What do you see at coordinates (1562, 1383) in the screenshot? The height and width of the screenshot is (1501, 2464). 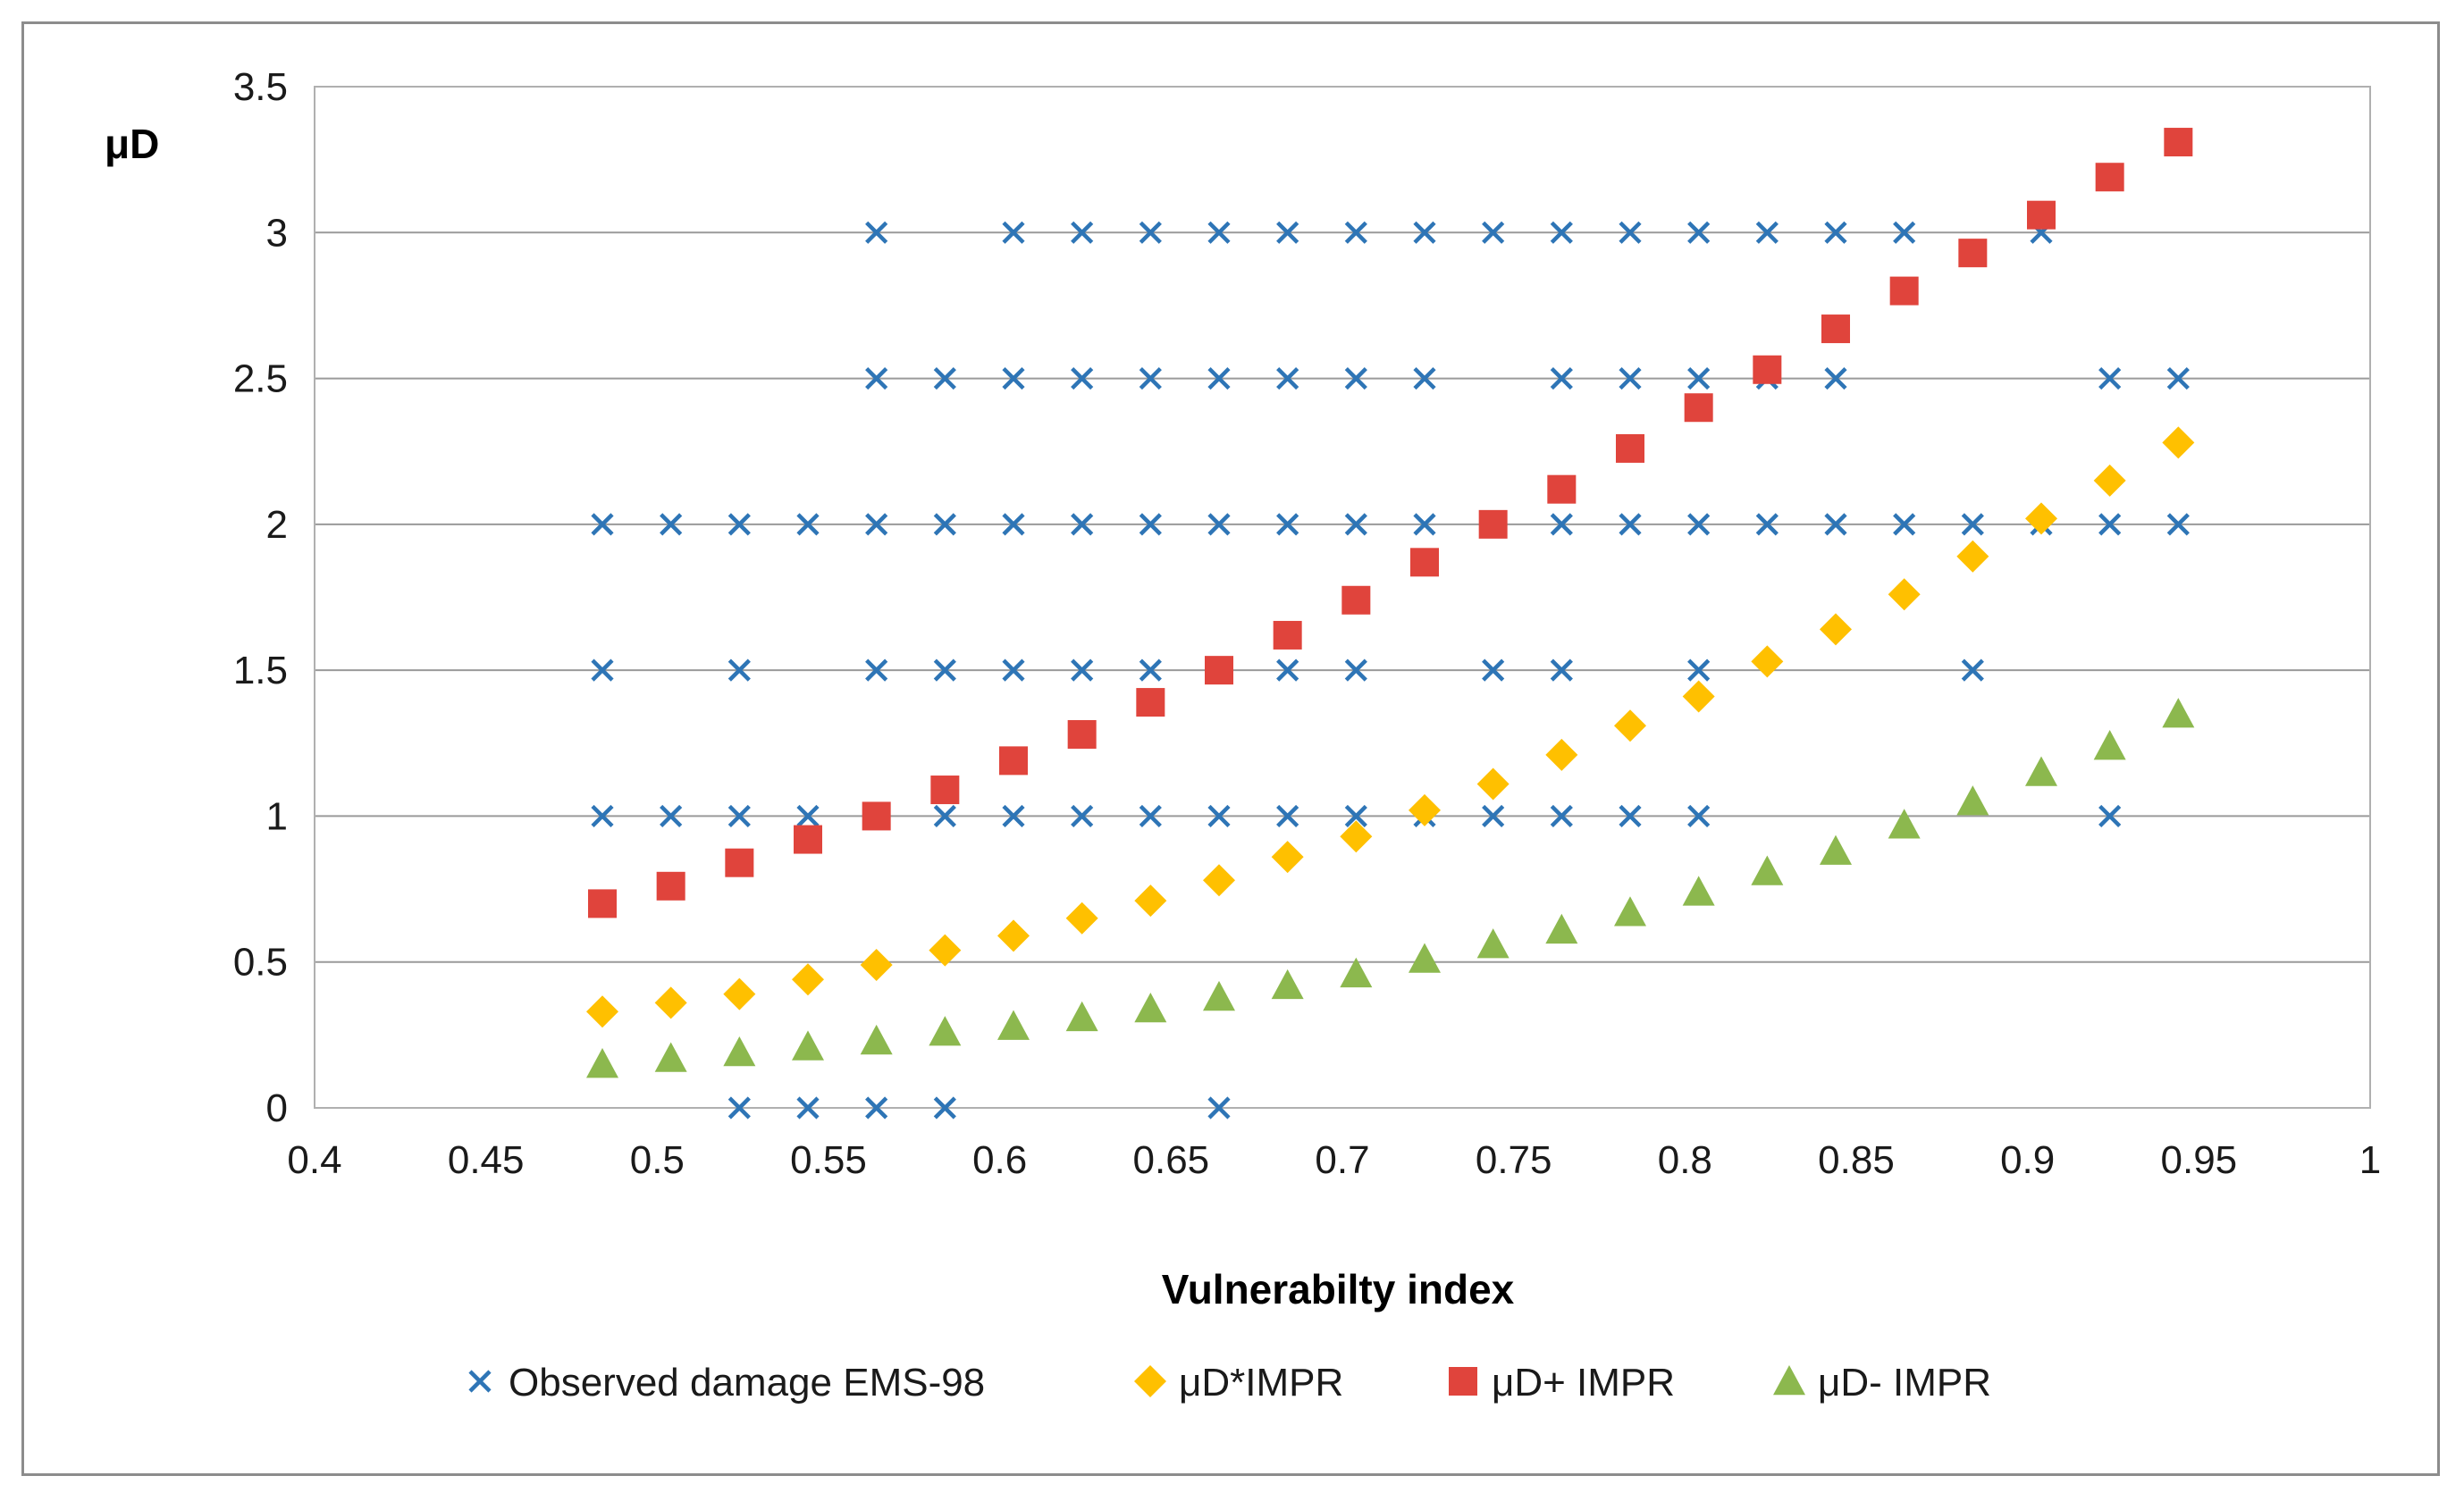 I see `legend-item: μD+ IMPR` at bounding box center [1562, 1383].